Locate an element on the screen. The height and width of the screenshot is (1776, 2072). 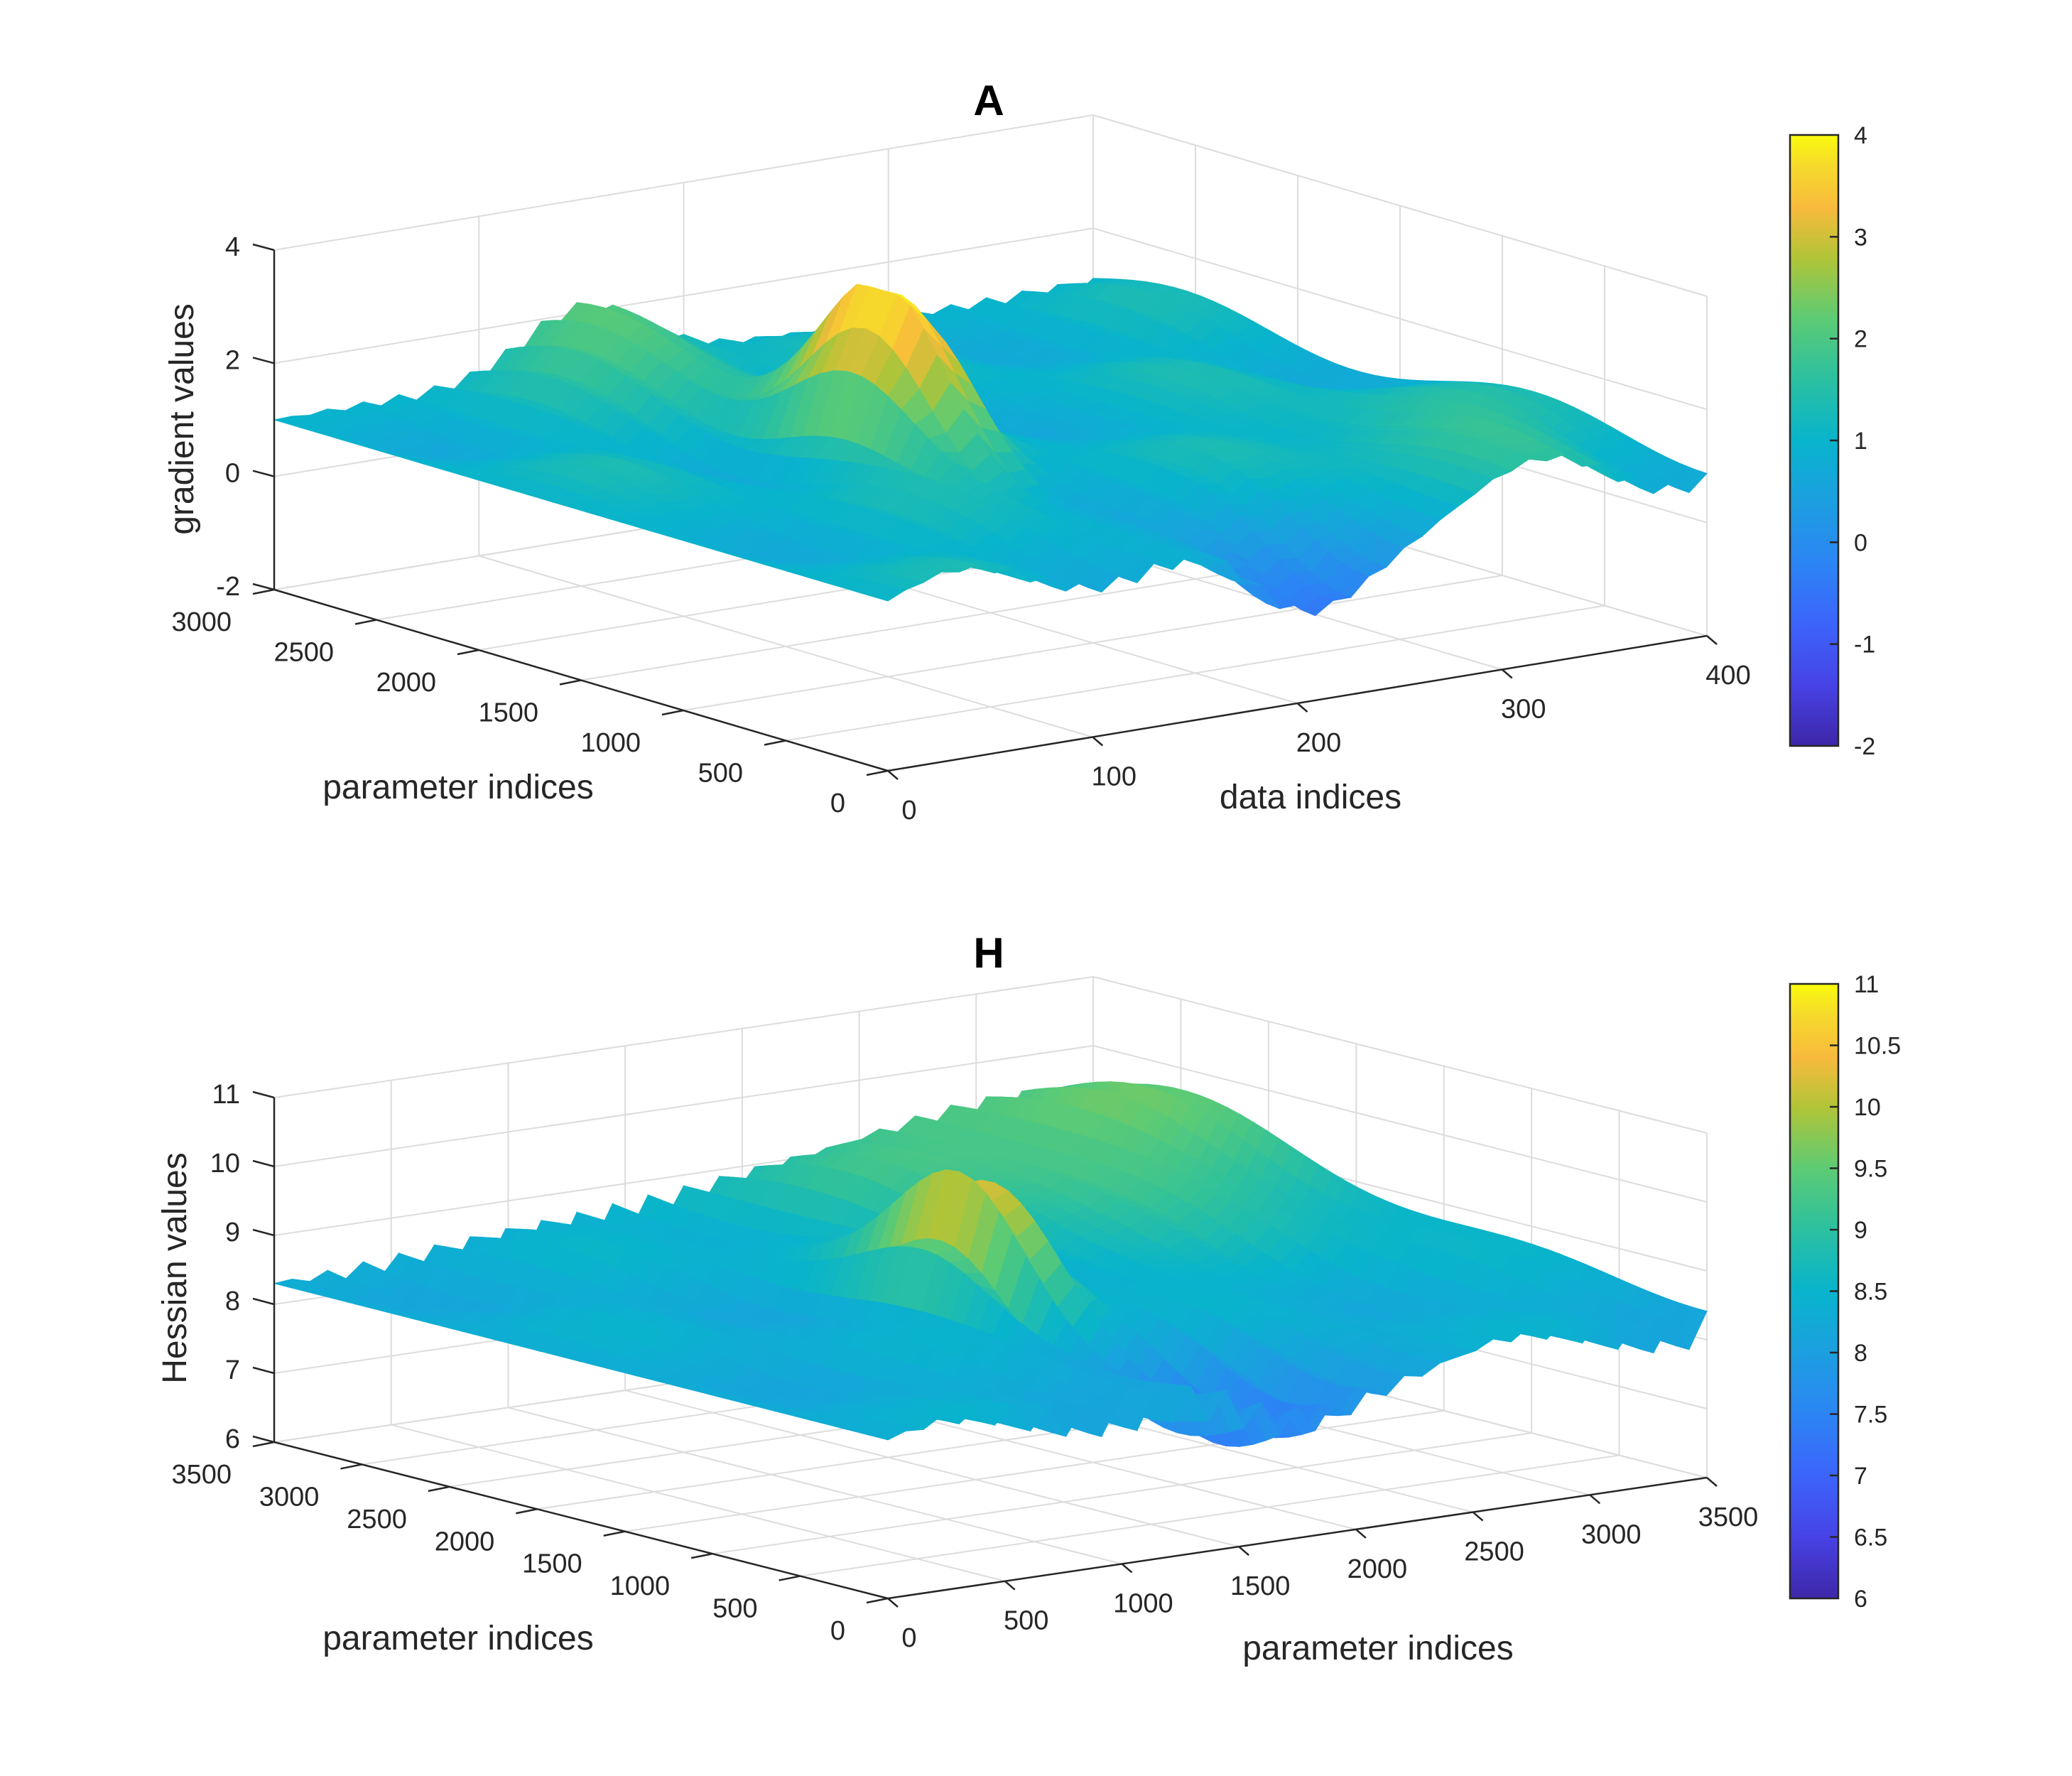
colorbar-tick-label: 9 is located at coordinates (1860, 1230).